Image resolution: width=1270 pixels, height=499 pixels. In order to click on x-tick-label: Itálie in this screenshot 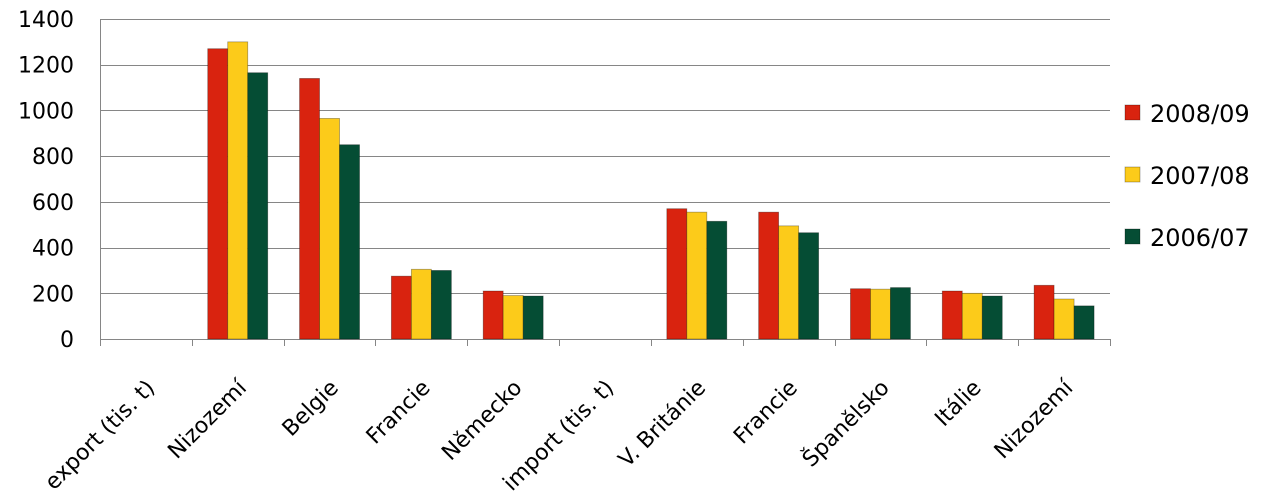, I will do `click(958, 404)`.